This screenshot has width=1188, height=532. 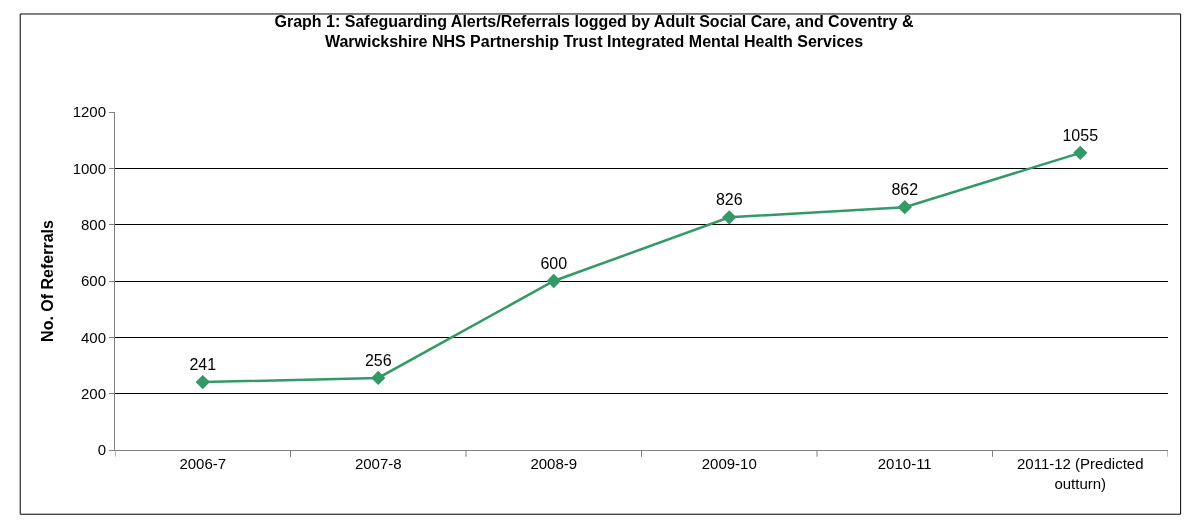 What do you see at coordinates (93, 224) in the screenshot?
I see `y-tick-label: 800` at bounding box center [93, 224].